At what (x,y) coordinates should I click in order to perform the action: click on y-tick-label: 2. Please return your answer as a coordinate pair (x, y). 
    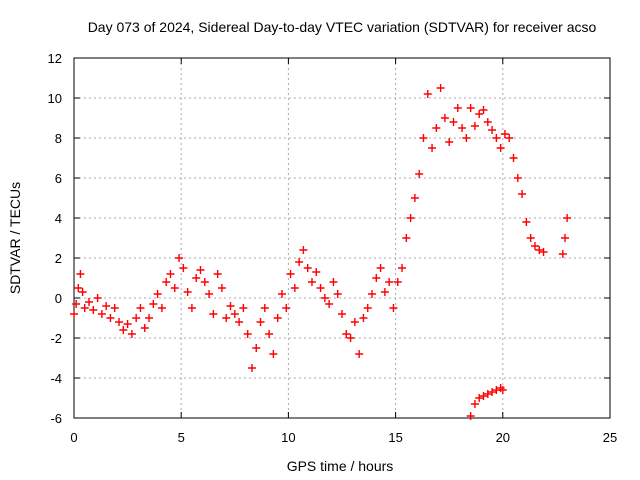
    Looking at the image, I should click on (58, 258).